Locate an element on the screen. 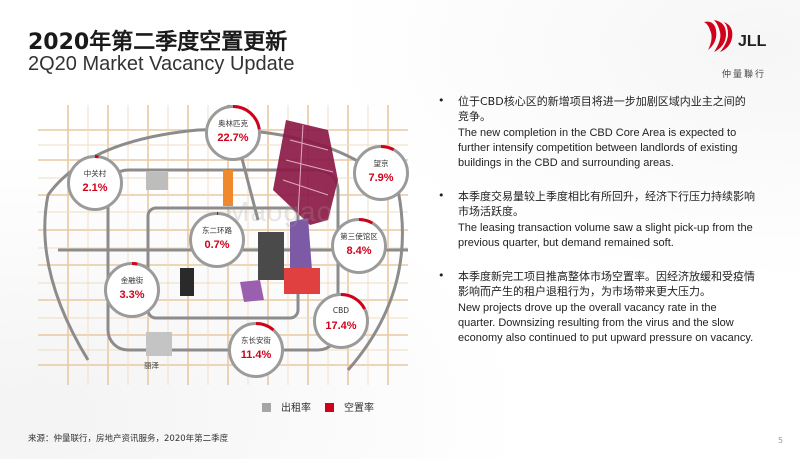 The width and height of the screenshot is (800, 459). bubble-zhongguancun: 中关村 2.1% is located at coordinates (95, 183).